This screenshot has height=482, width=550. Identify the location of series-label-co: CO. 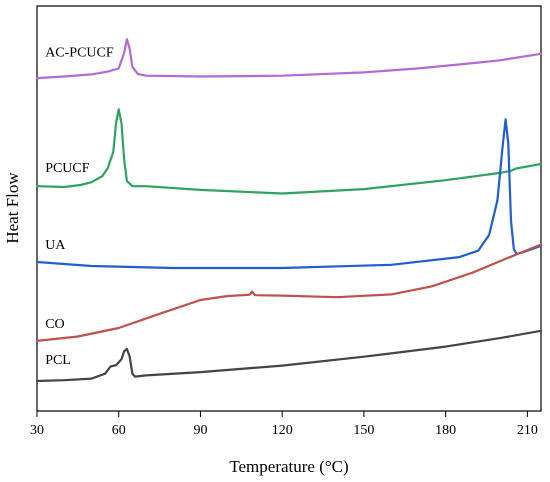
(54, 324).